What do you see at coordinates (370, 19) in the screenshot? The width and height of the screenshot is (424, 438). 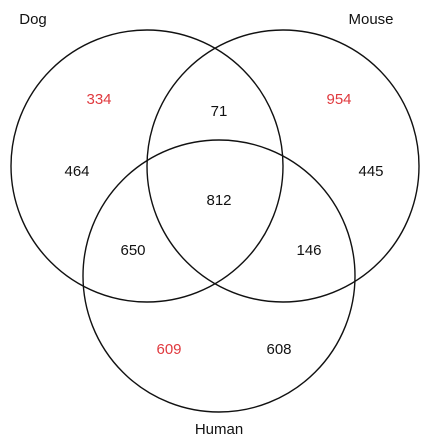 I see `set-label: Mouse` at bounding box center [370, 19].